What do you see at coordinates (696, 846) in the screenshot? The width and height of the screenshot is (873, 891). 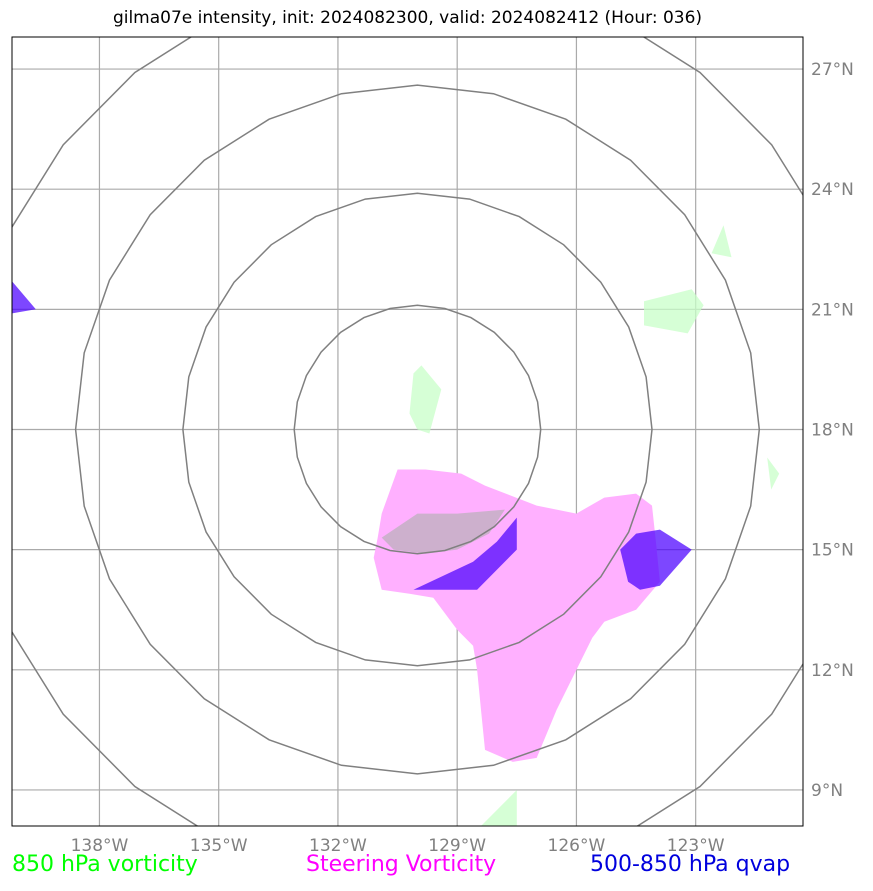 I see `lon-tick-label: 123°W` at bounding box center [696, 846].